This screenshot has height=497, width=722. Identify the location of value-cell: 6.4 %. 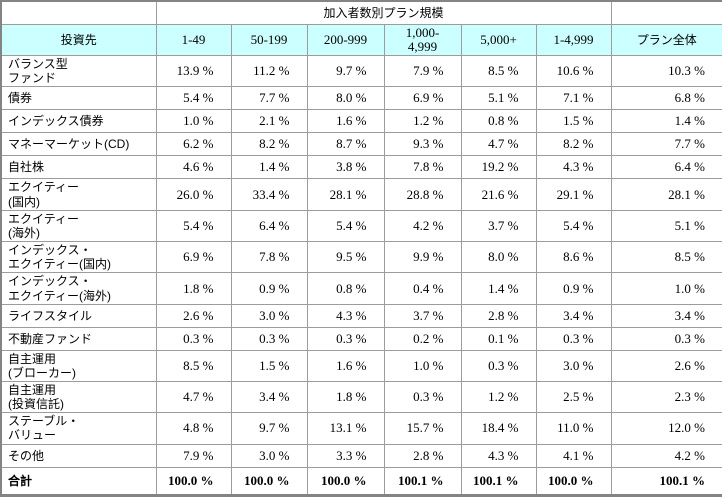
(269, 226).